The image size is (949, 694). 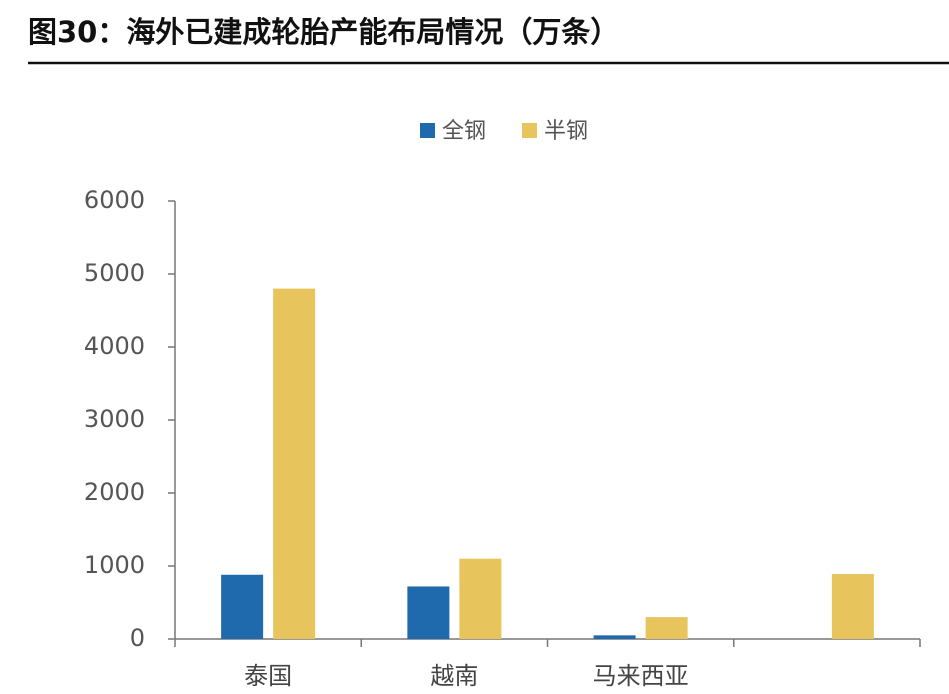 I want to click on legend-label: 半钢, so click(x=566, y=131).